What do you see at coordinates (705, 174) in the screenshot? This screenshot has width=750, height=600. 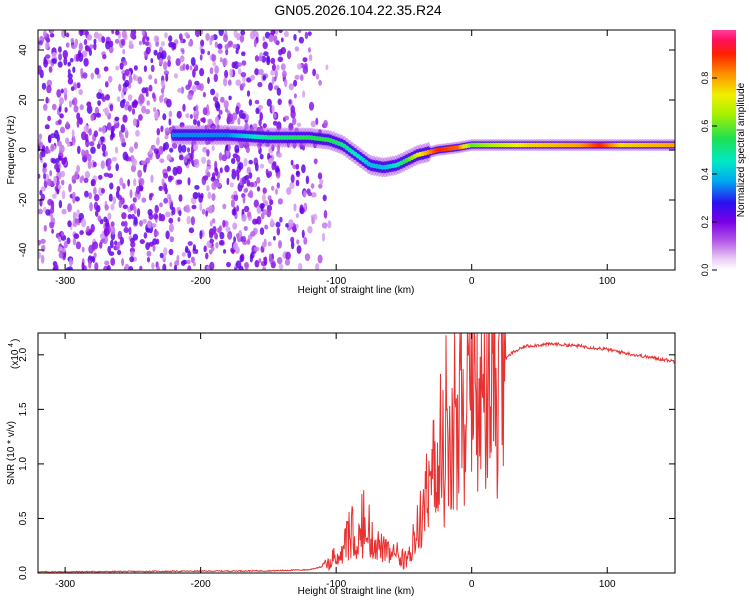 I see `colorbar-tick-label: 0.4` at bounding box center [705, 174].